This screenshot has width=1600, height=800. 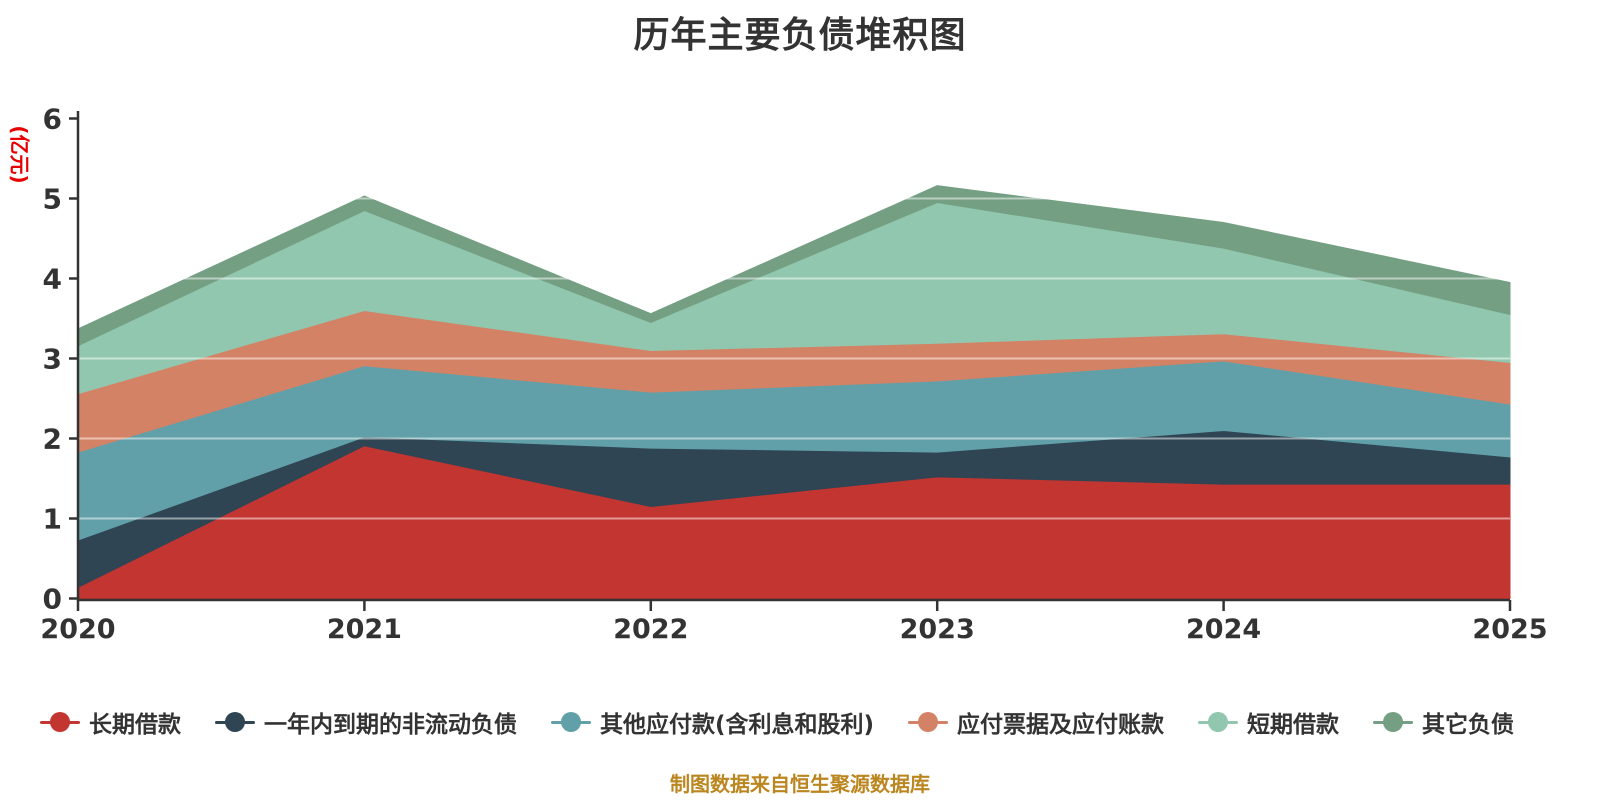 I want to click on legend-item-2: 其他应付款(含利息和股利), so click(x=712, y=722).